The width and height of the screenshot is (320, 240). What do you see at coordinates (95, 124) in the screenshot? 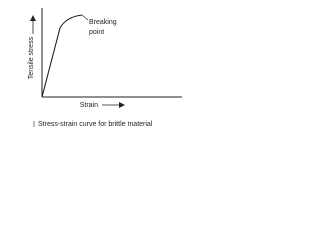
I see `caption: Stress-strain curve for brittle material` at bounding box center [95, 124].